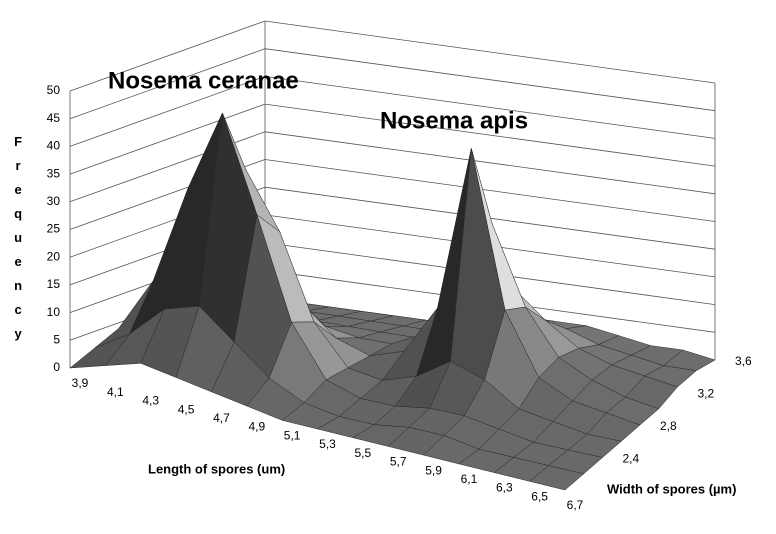  Describe the element at coordinates (504, 488) in the screenshot. I see `x-tick-label: 6,3` at that location.